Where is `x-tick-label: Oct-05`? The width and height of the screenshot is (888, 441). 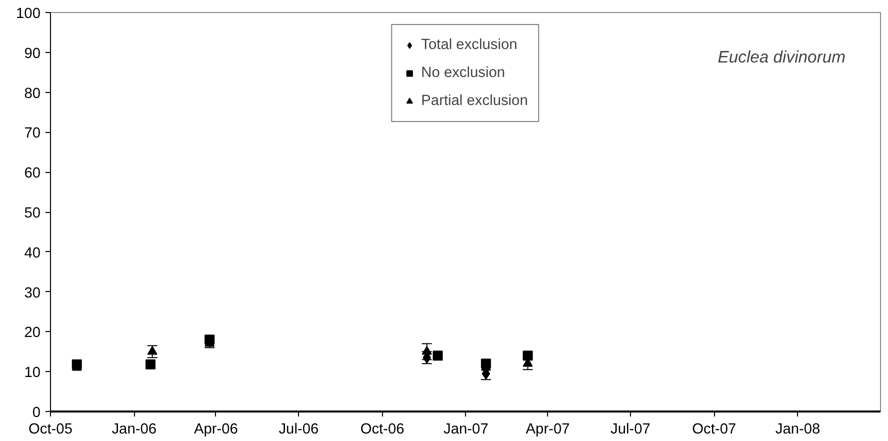
x-tick-label: Oct-05 is located at coordinates (50, 430).